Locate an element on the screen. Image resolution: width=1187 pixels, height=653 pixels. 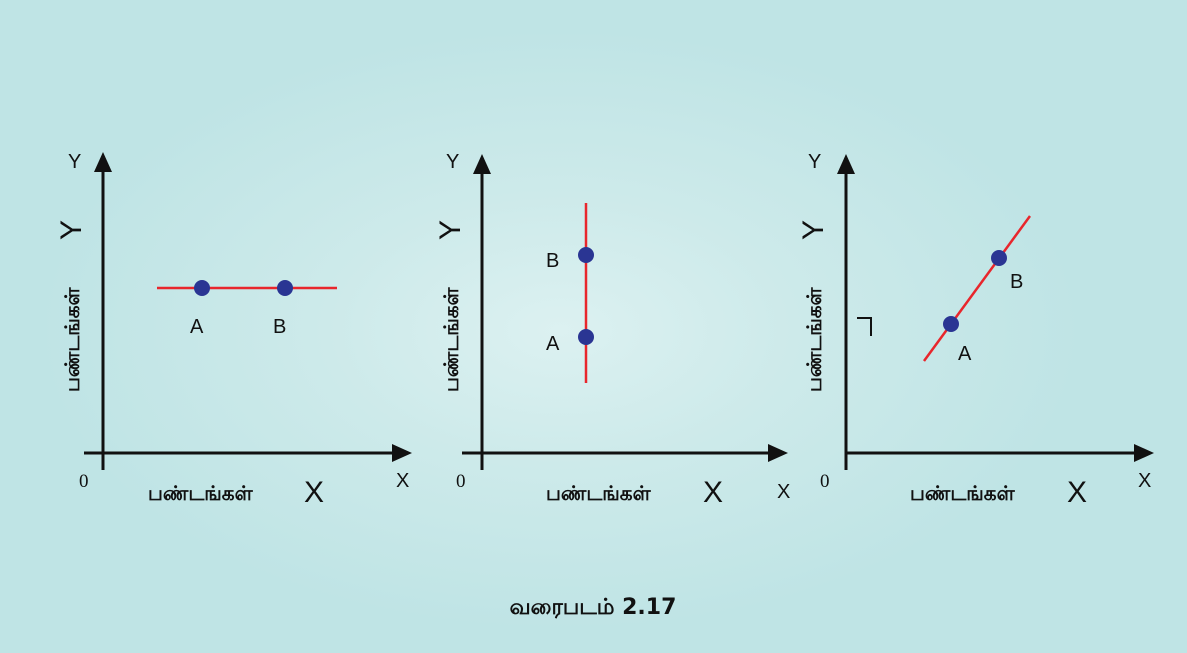
upward-sloping-line is located at coordinates (977, 288).